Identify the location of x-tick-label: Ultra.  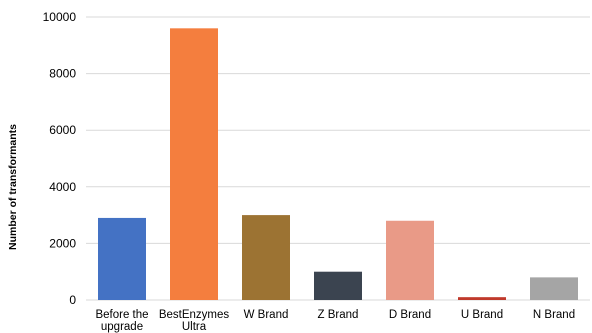
(194, 327).